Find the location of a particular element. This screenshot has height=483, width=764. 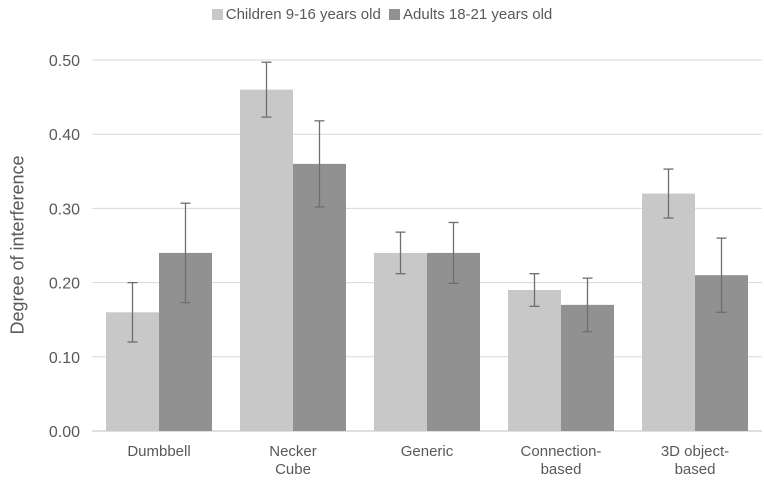

legend-item-children: Children 9-16 years old is located at coordinates (296, 14).